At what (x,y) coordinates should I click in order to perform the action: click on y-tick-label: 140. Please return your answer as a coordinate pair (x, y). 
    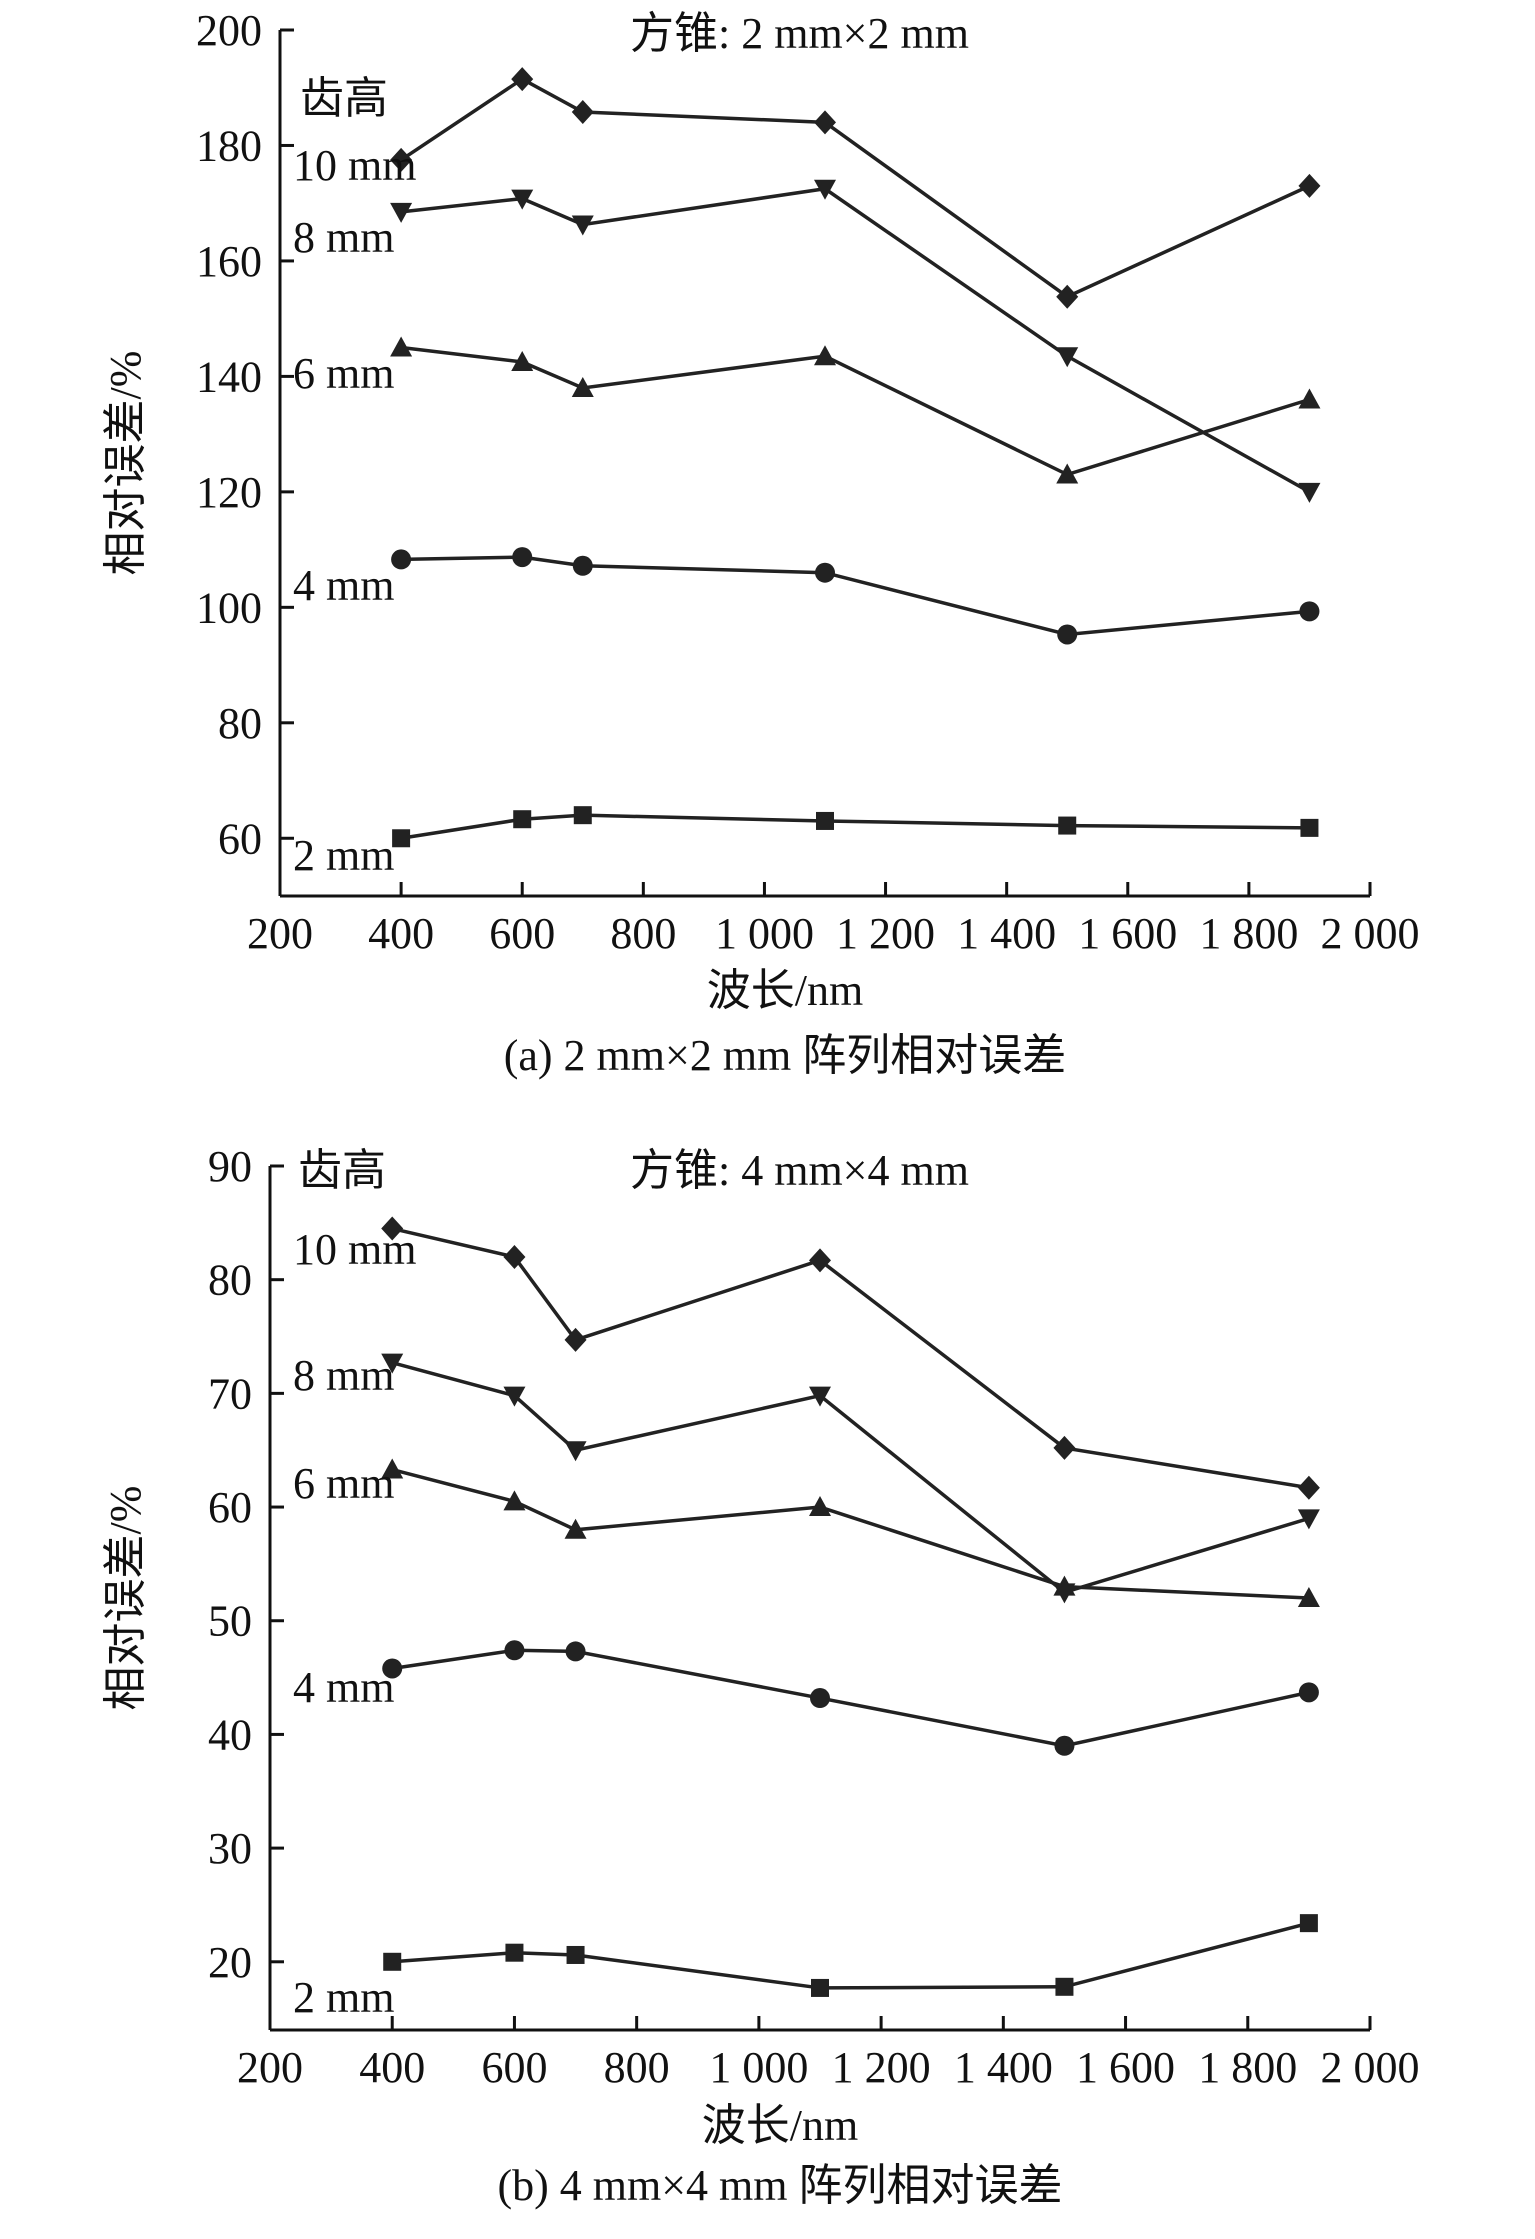
    Looking at the image, I should click on (229, 376).